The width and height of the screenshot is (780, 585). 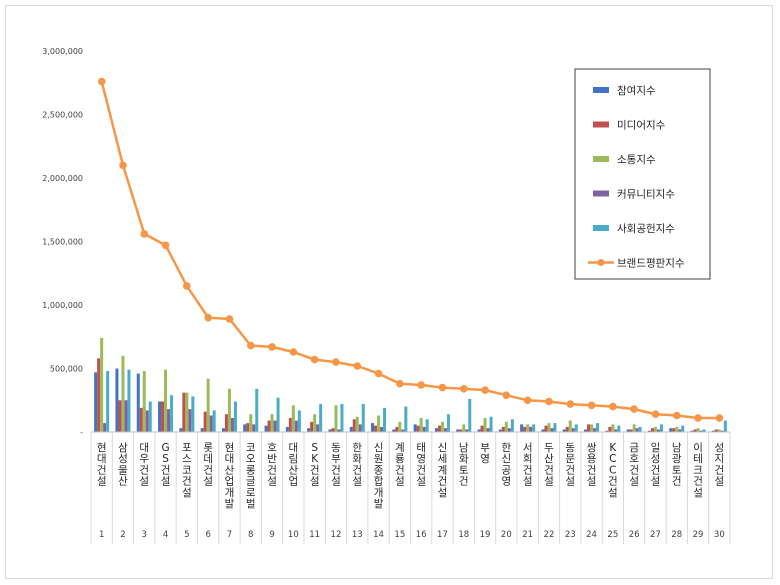 What do you see at coordinates (591, 535) in the screenshot?
I see `rank-label: 24` at bounding box center [591, 535].